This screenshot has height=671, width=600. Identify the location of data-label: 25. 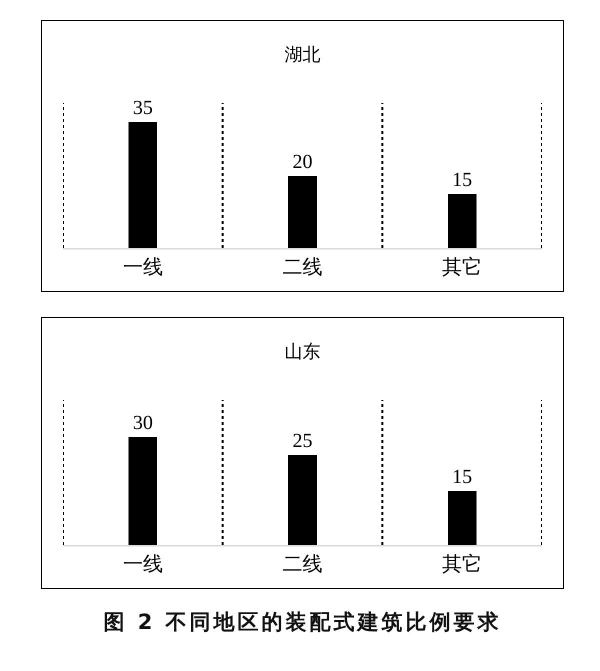
(302, 441).